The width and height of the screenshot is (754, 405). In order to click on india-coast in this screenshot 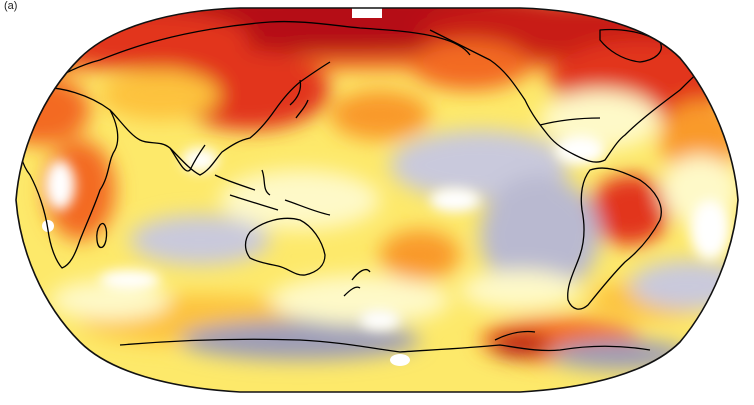, I will do `click(187, 158)`.